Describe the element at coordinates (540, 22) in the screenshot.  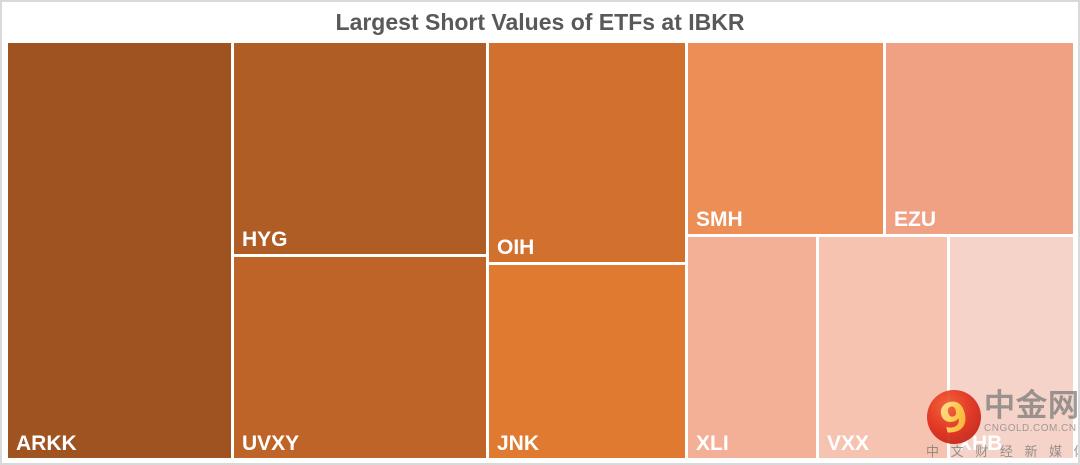
I see `chart-title: Largest Short Values of ETFs at IBKR` at that location.